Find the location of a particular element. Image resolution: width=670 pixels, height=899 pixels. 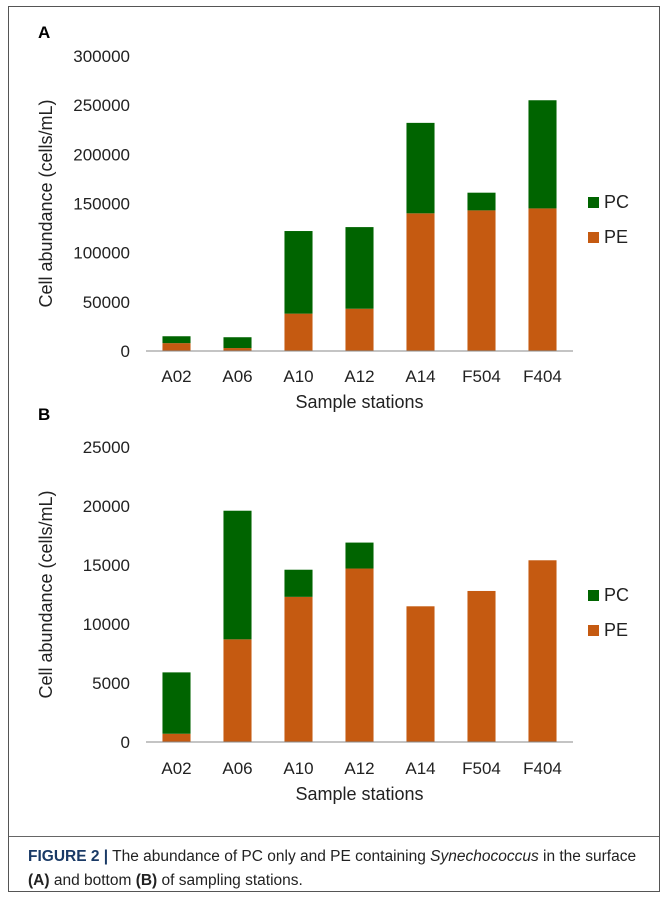

panel-b-xtick-label: A10 is located at coordinates (298, 768).